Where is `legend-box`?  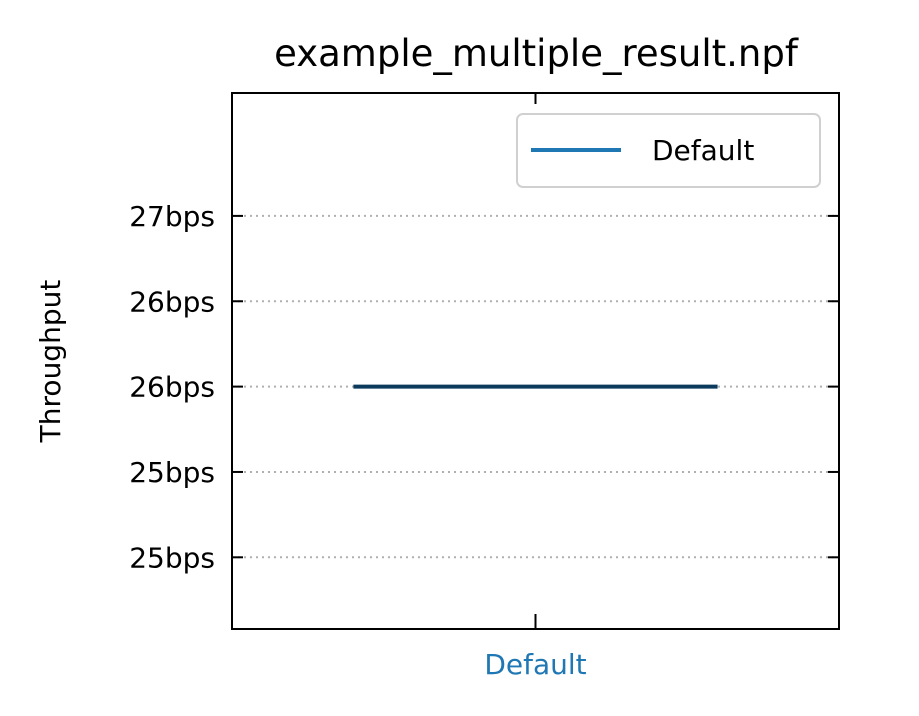 legend-box is located at coordinates (668, 150).